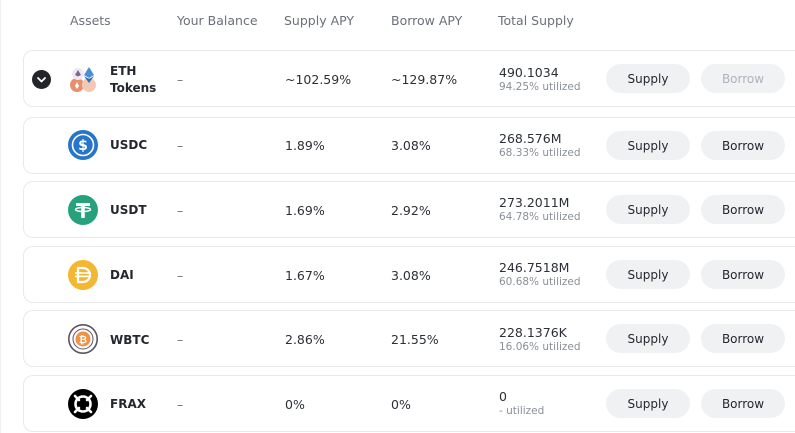 The image size is (795, 433). Describe the element at coordinates (83, 275) in the screenshot. I see `dai-icon` at that location.